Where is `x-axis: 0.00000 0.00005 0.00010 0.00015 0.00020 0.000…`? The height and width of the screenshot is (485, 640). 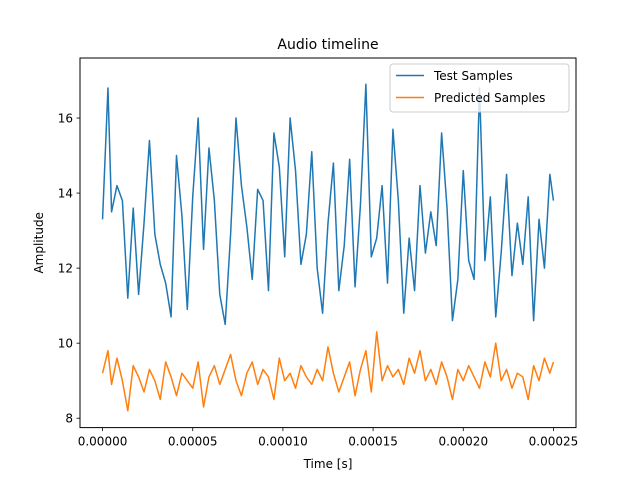
x-axis: 0.00000 0.00005 0.00010 0.00015 0.00020 0.000… is located at coordinates (328, 438).